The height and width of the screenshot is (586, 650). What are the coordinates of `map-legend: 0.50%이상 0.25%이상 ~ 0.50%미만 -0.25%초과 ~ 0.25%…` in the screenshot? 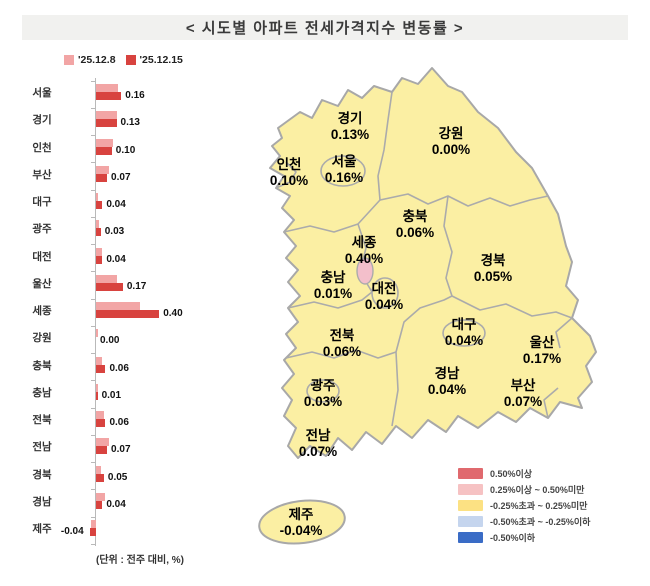 It's located at (524, 506).